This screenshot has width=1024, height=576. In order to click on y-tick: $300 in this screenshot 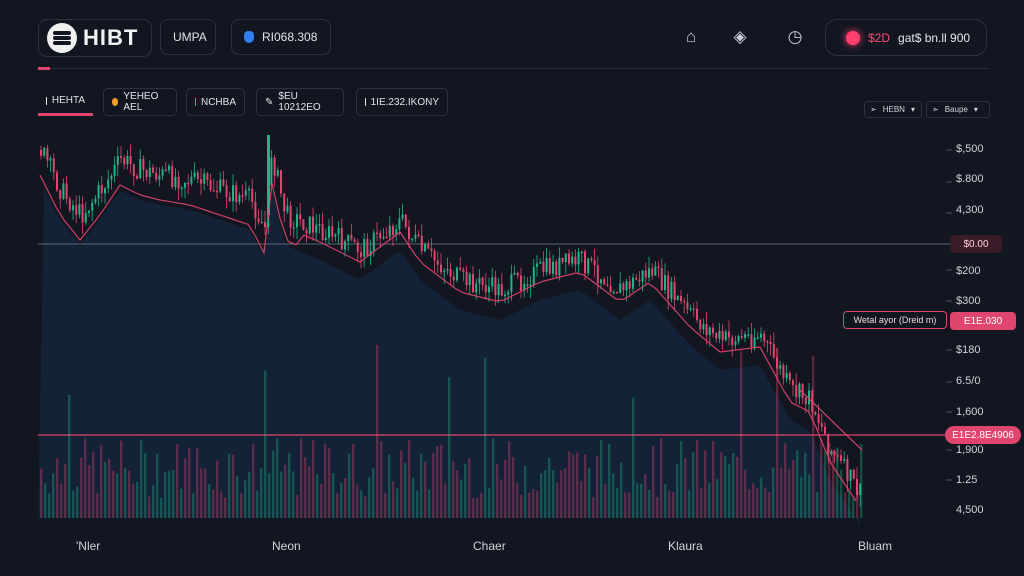, I will do `click(968, 301)`.